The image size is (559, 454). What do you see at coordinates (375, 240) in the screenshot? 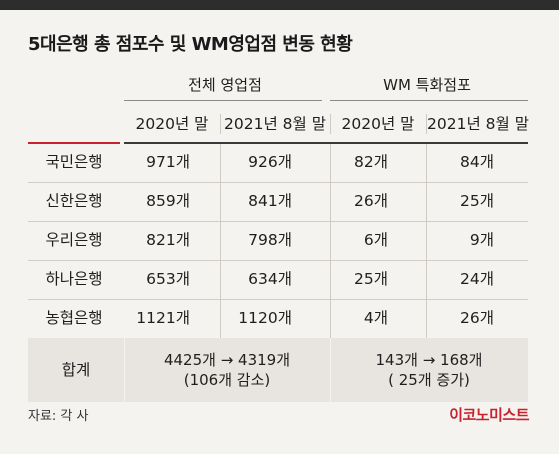
I see `table-cell: 6개` at bounding box center [375, 240].